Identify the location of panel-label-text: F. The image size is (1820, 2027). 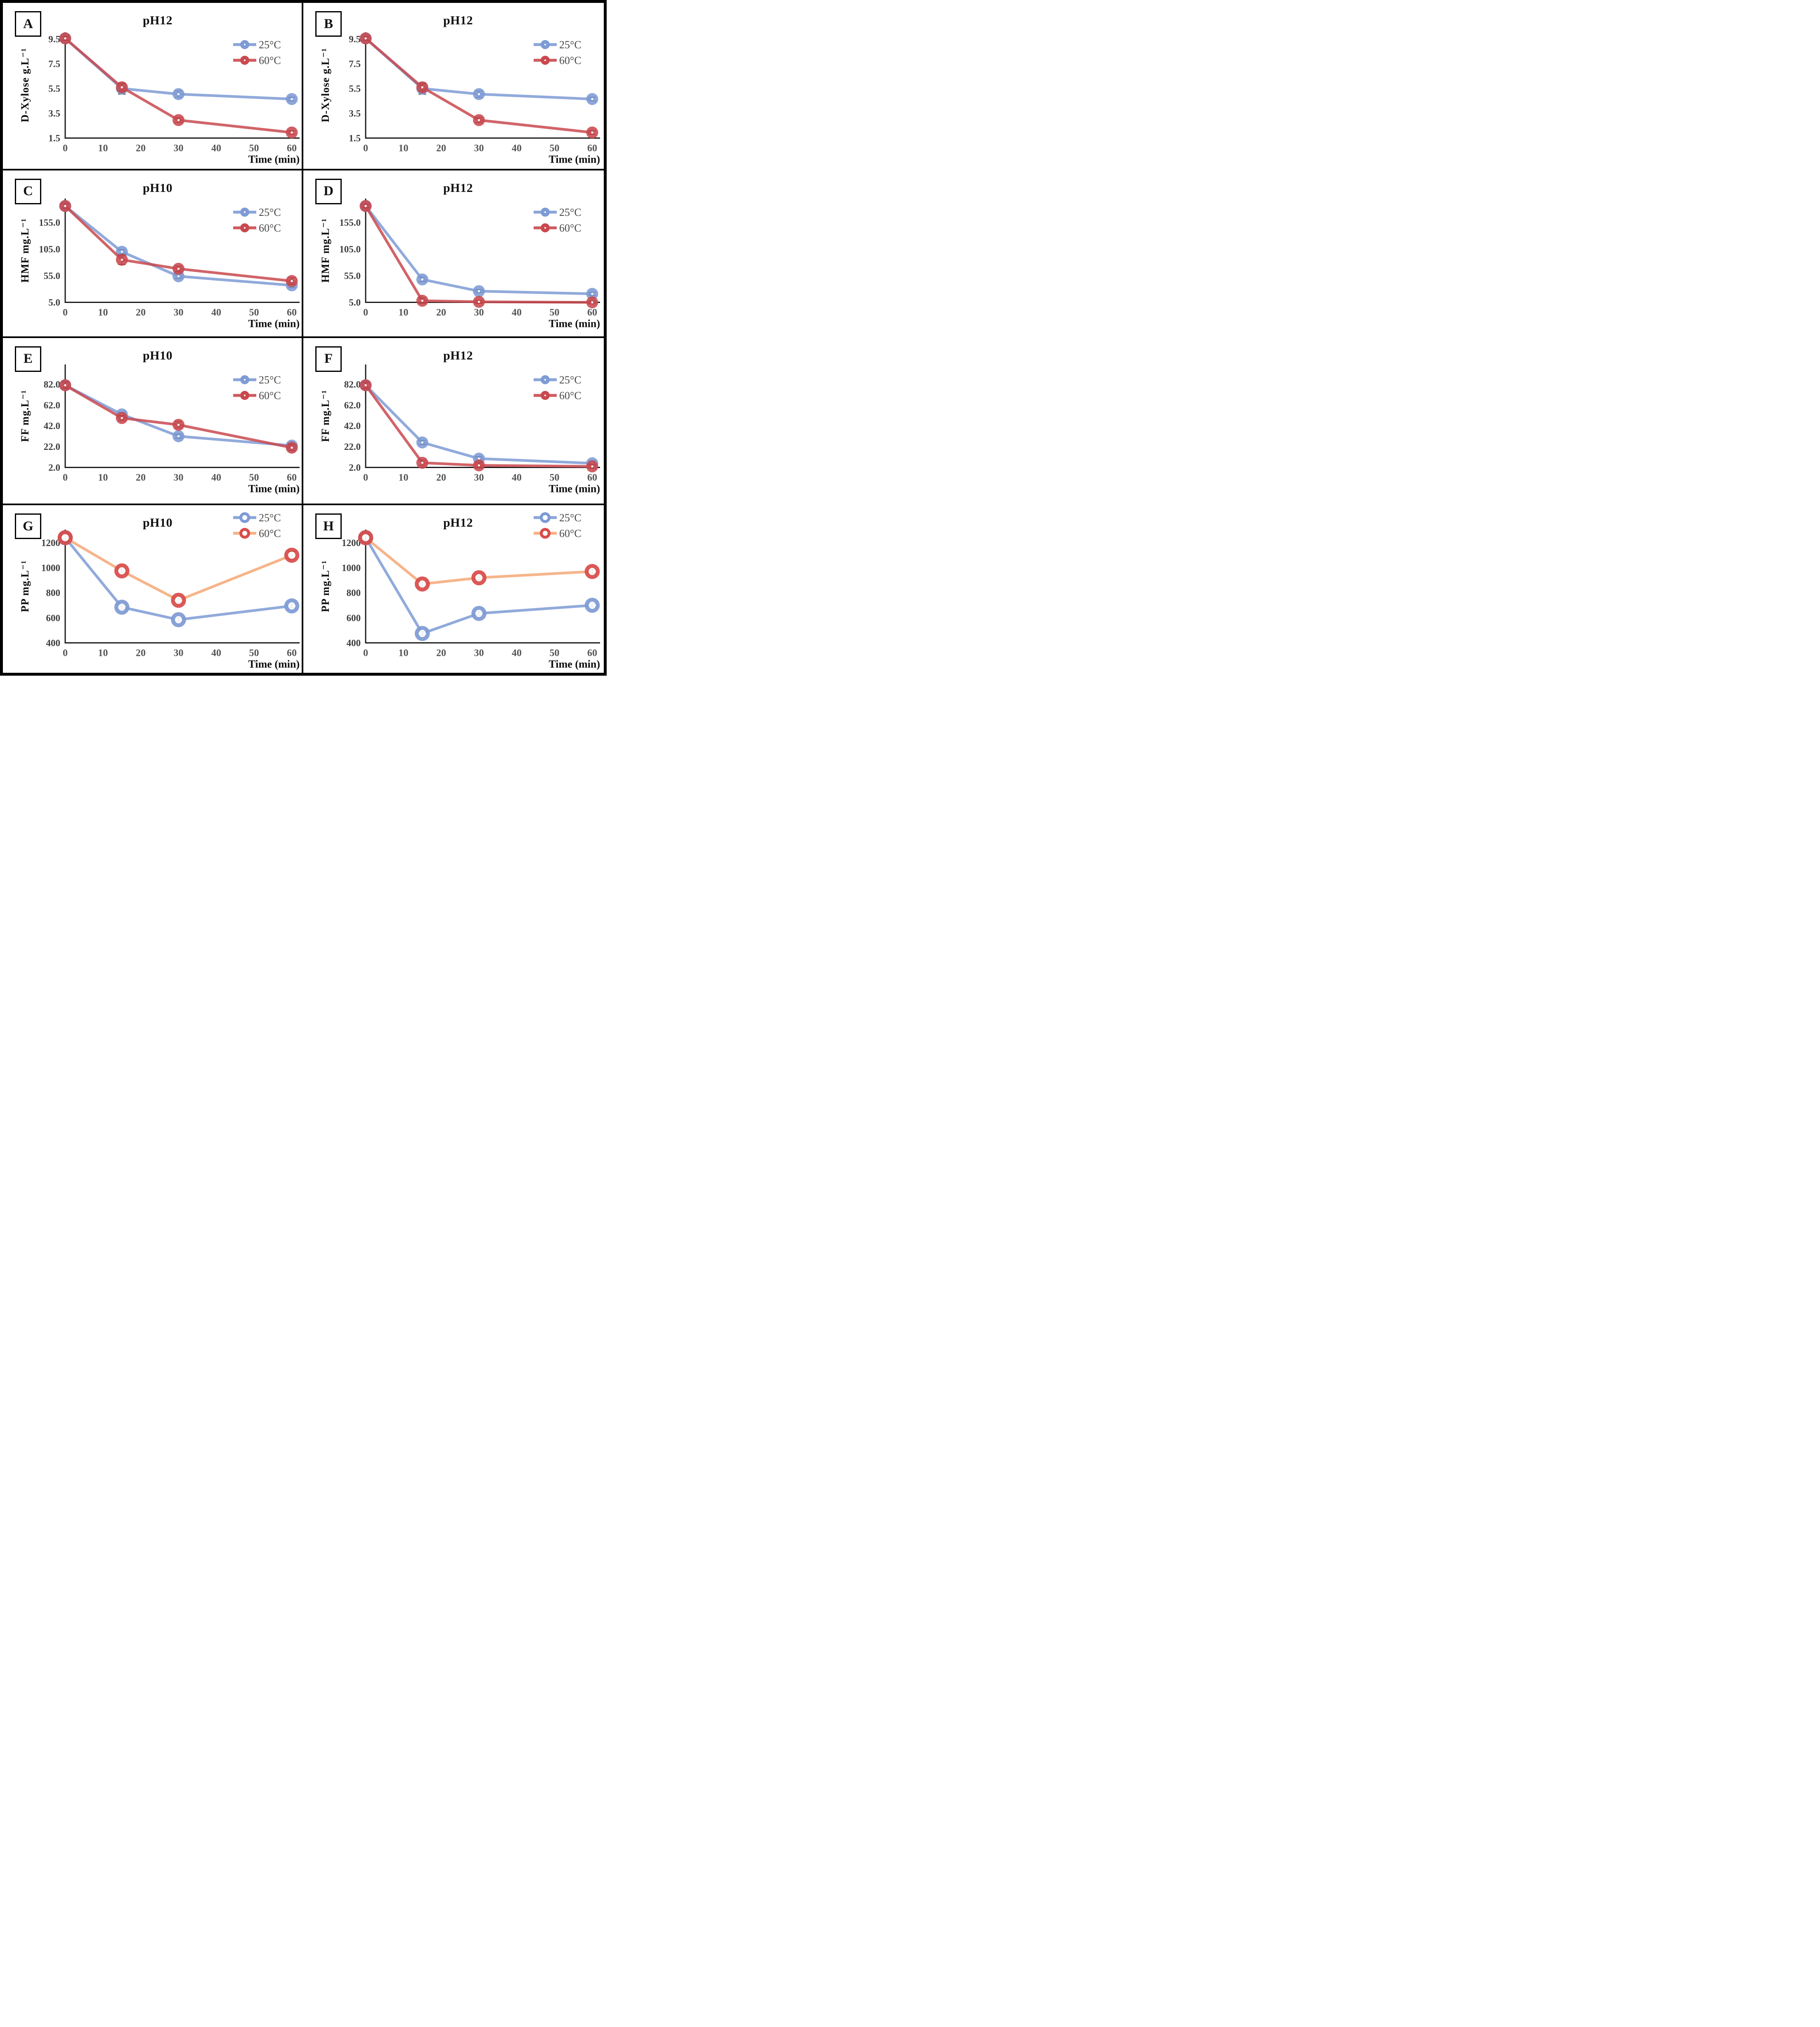
(328, 358).